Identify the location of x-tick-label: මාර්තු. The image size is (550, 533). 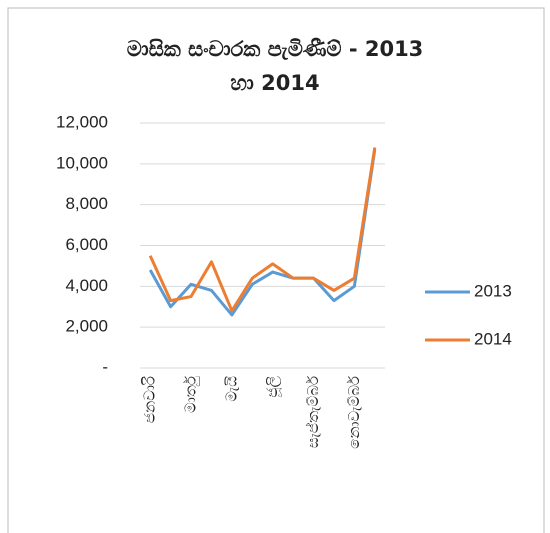
(191, 394).